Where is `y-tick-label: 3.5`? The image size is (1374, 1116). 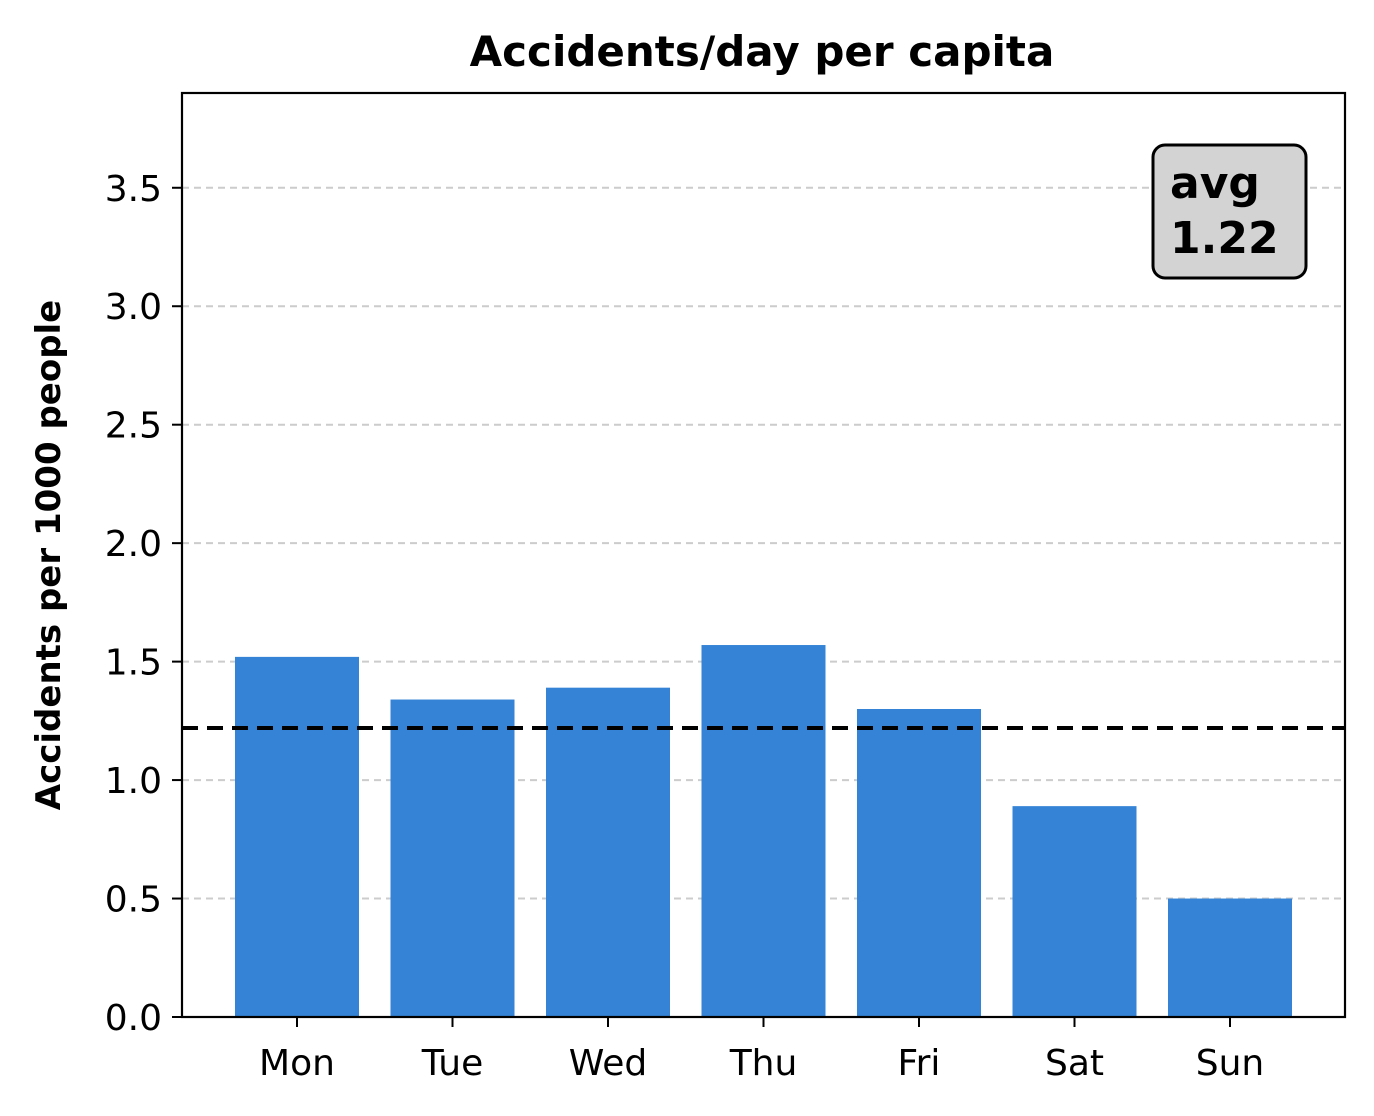
y-tick-label: 3.5 is located at coordinates (133, 189).